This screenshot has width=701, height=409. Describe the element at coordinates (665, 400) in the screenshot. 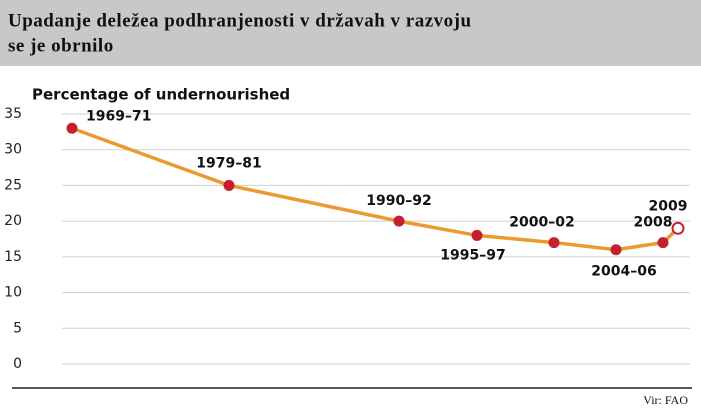

I see `source: Vir: FAO` at that location.